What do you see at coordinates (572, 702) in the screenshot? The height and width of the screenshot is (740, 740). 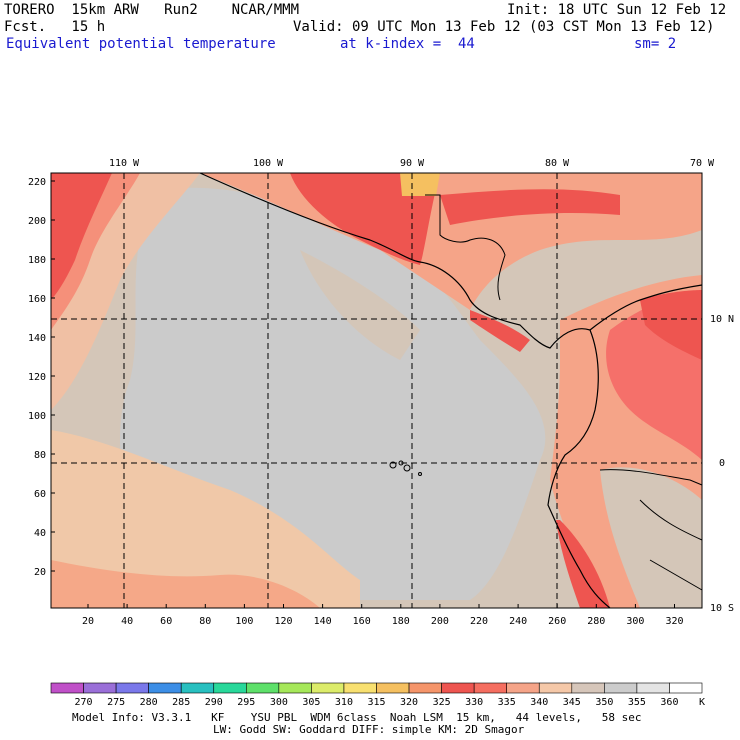 I see `colorbar-label: 345` at bounding box center [572, 702].